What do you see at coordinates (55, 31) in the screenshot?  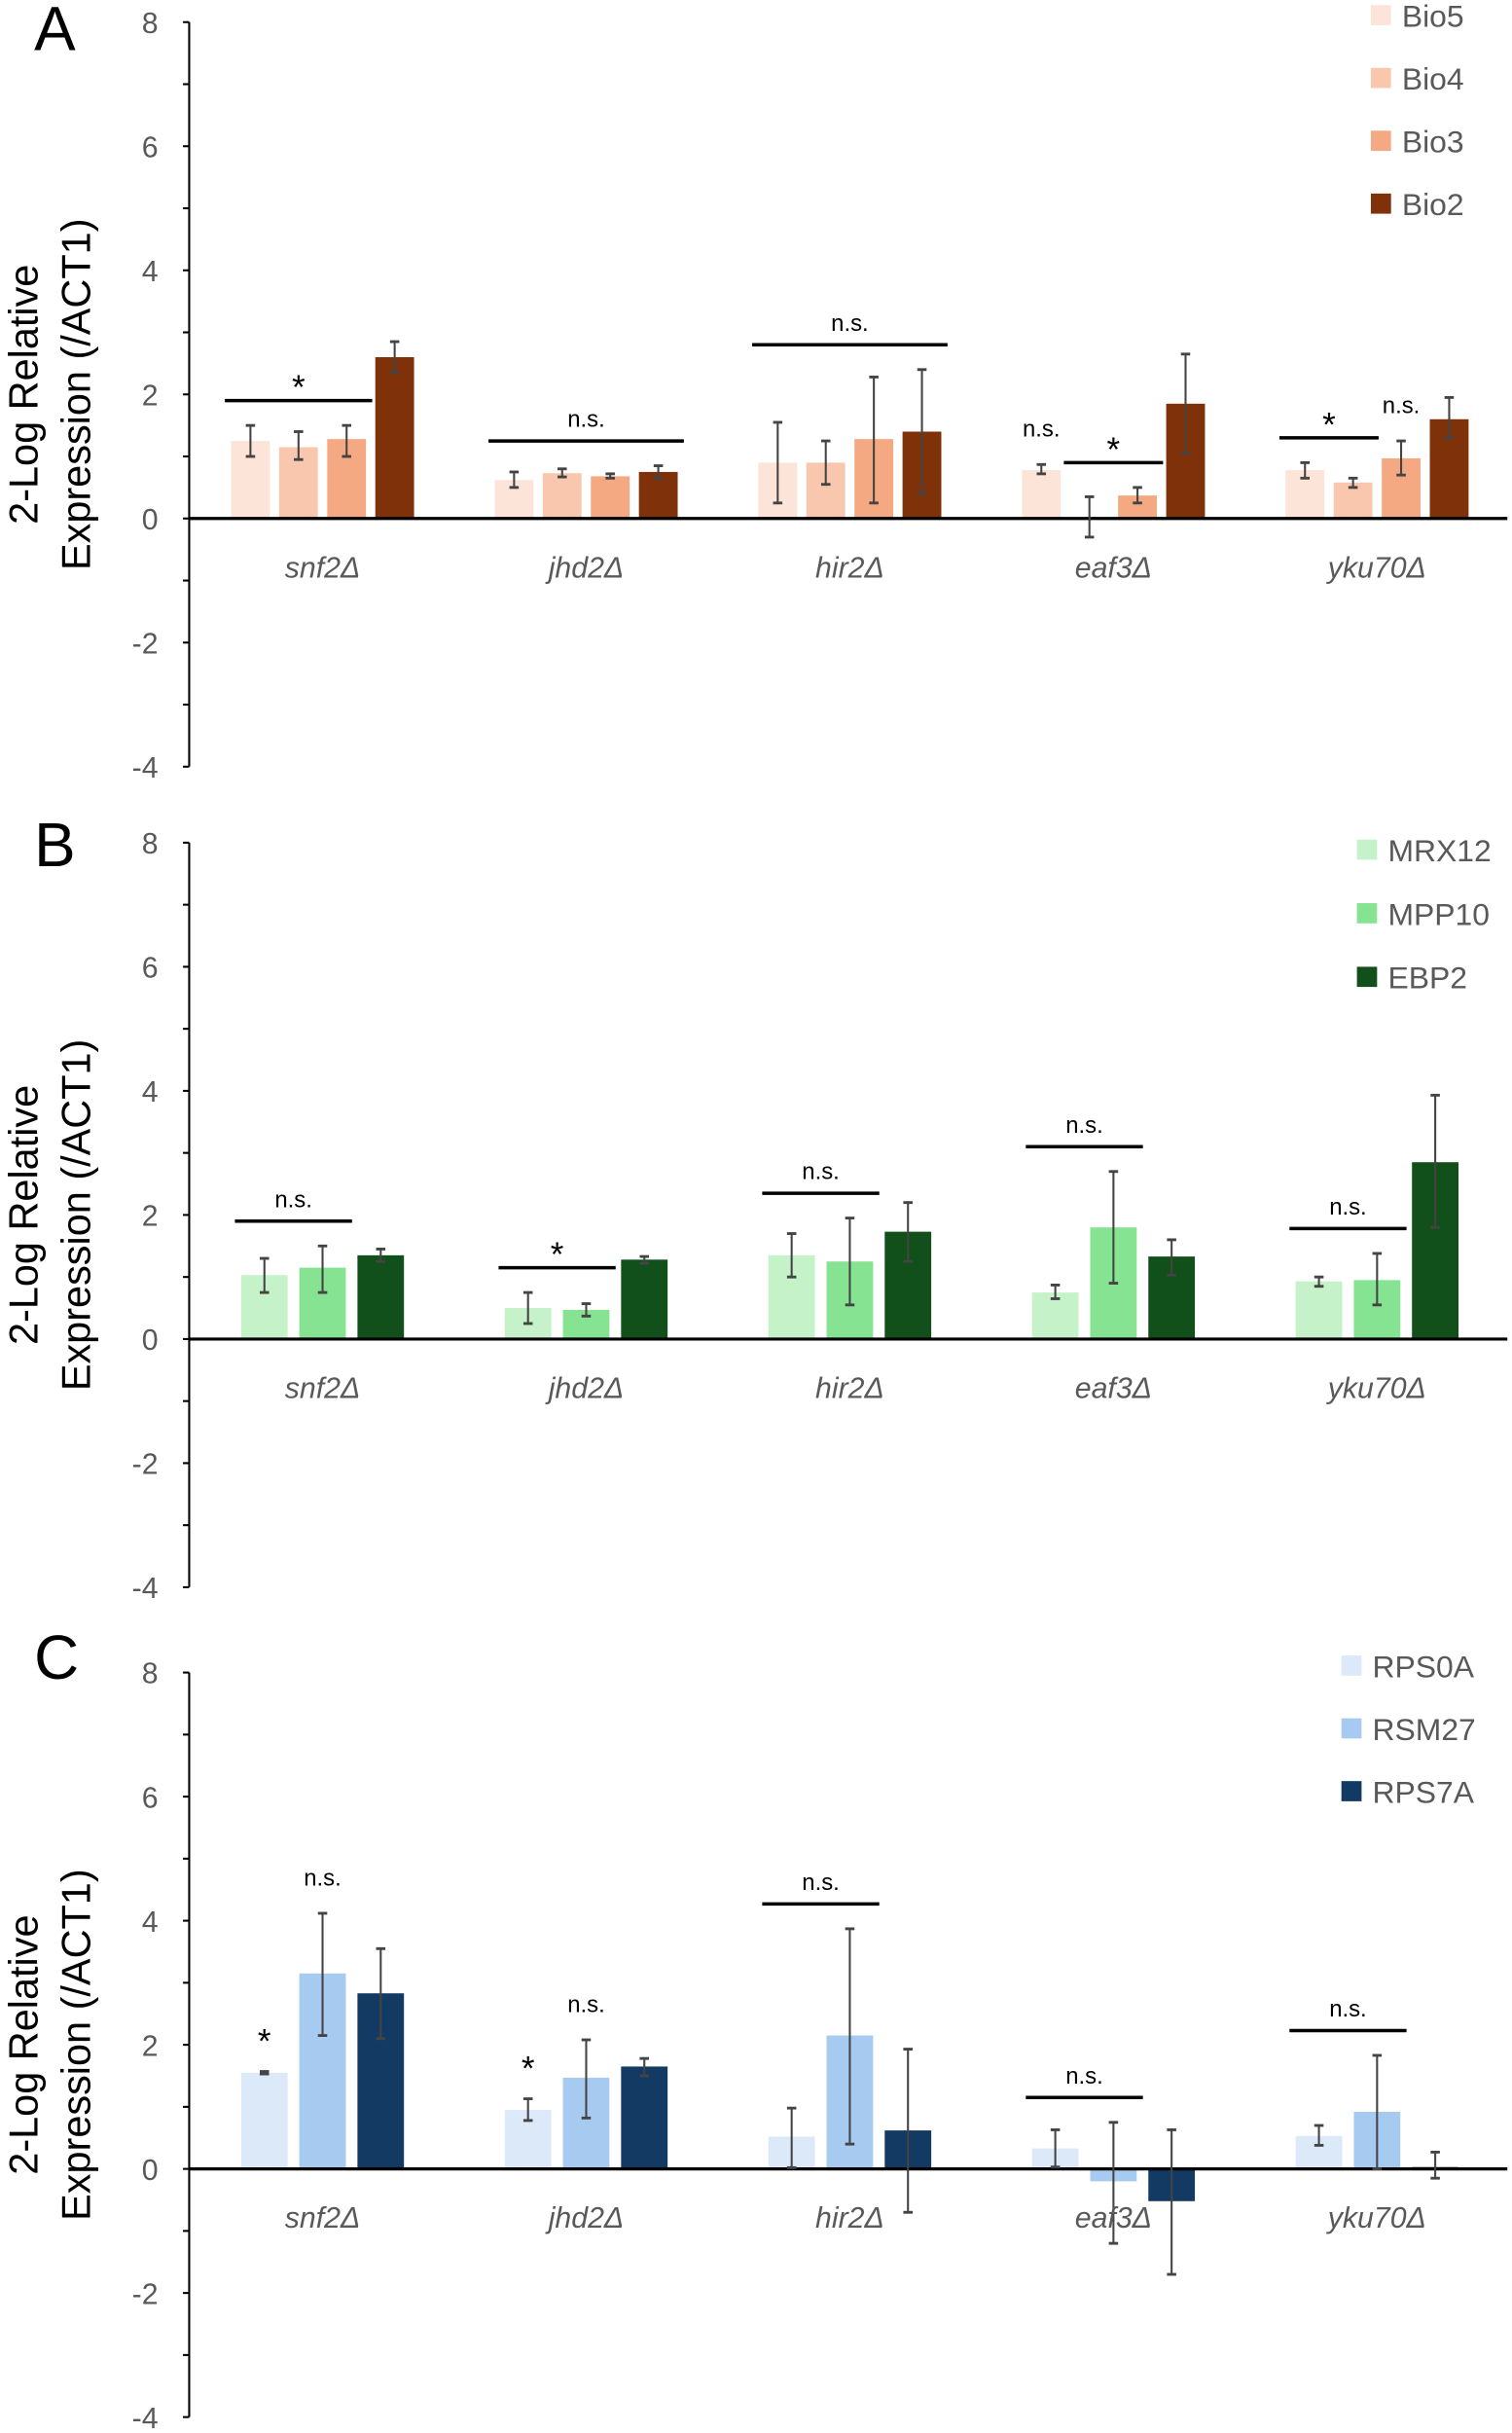 I see `panel-label: A` at bounding box center [55, 31].